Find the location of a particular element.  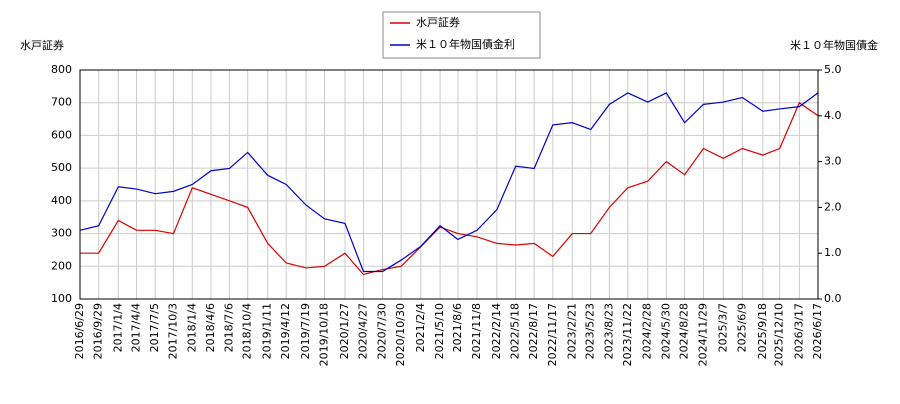

x-tick-label: 2023/8/23 is located at coordinates (608, 331).